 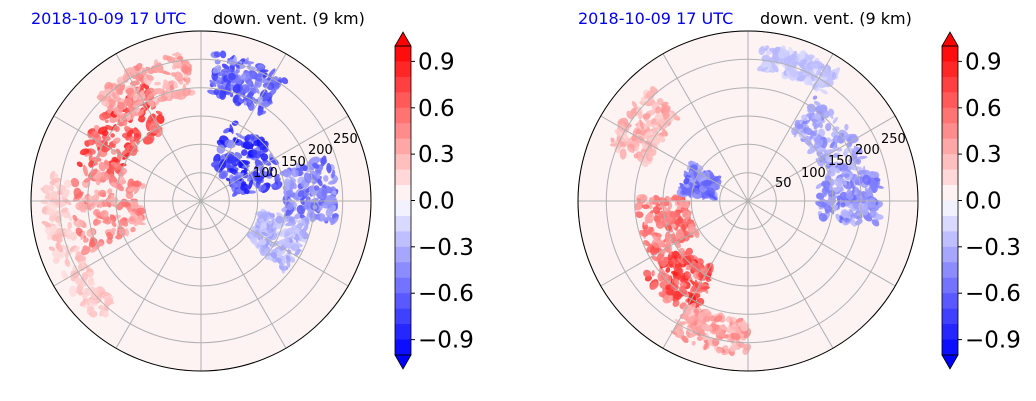 What do you see at coordinates (983, 155) in the screenshot?
I see `colorbar-tick-label: 0.3` at bounding box center [983, 155].